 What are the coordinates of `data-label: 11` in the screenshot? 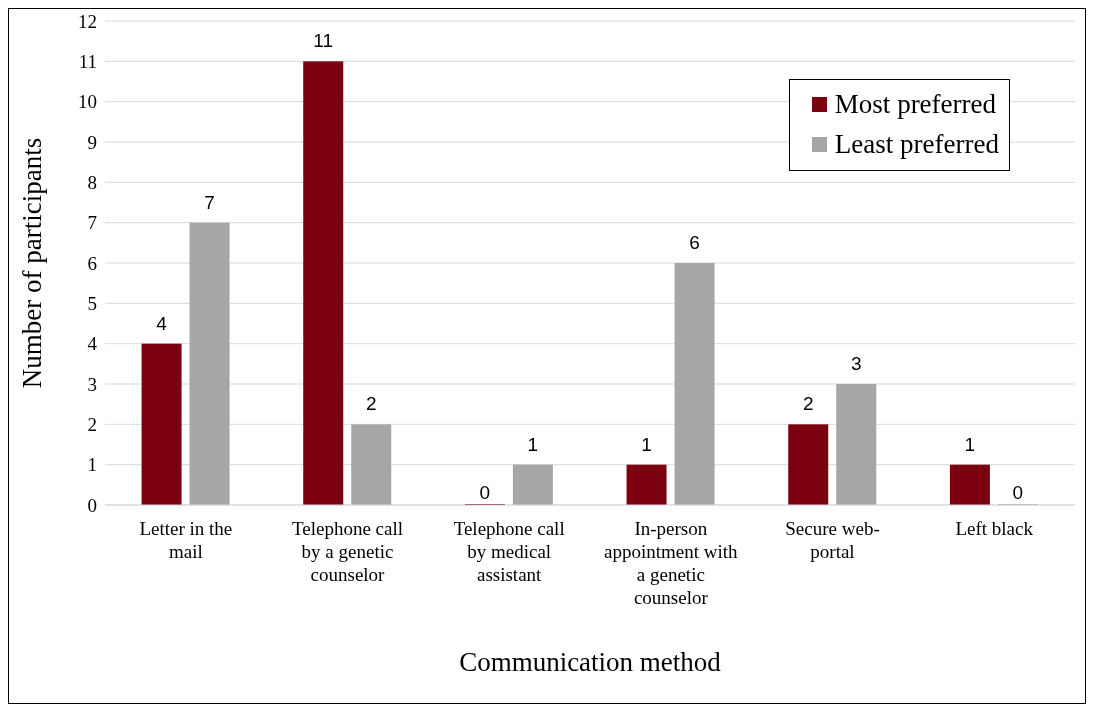 It's located at (323, 41).